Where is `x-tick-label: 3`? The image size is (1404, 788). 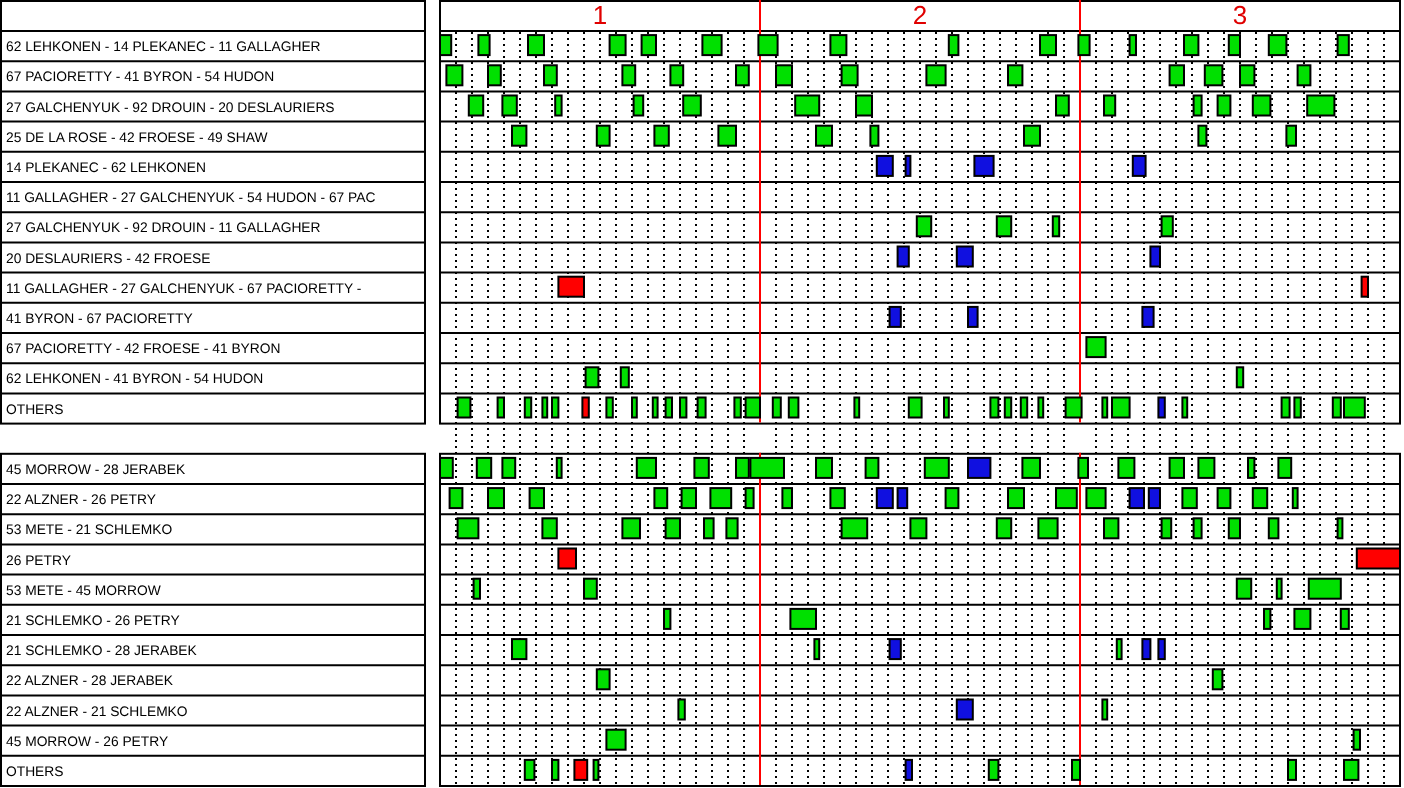
x-tick-label: 3 is located at coordinates (1240, 15).